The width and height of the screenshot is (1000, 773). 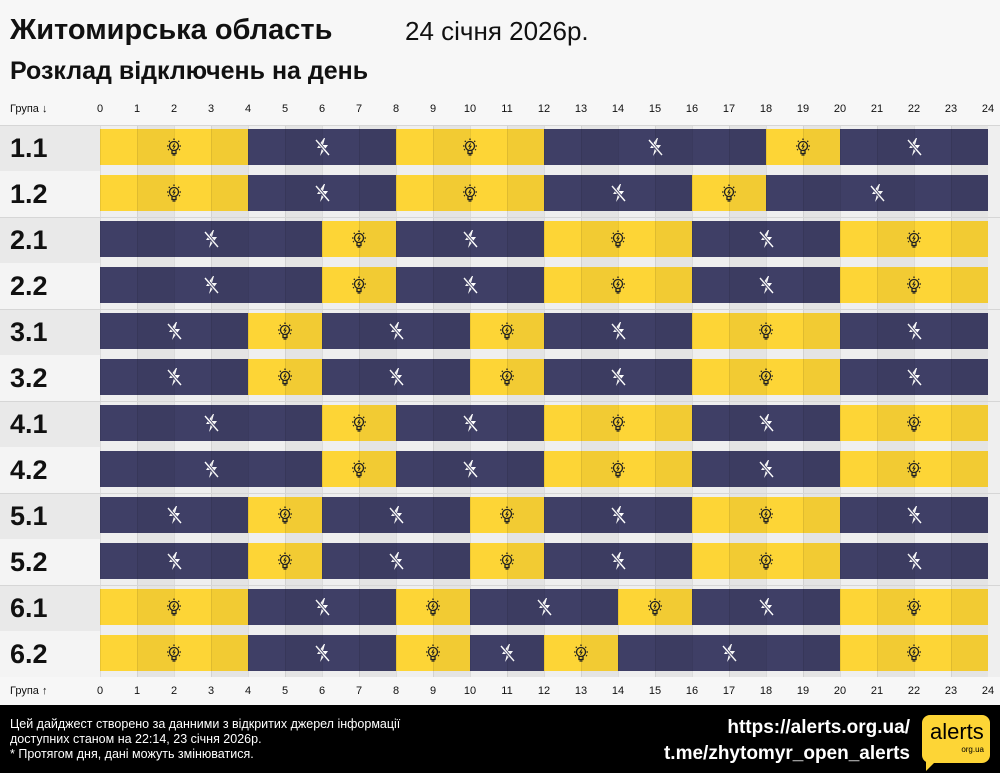 I want to click on hour-tick-label: 9, so click(x=433, y=691).